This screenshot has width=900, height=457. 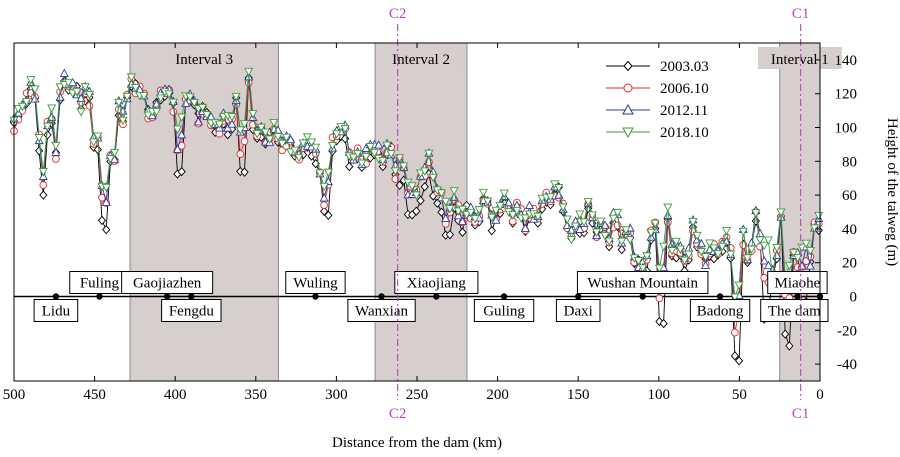 What do you see at coordinates (398, 414) in the screenshot?
I see `section-label-bottom: C2` at bounding box center [398, 414].